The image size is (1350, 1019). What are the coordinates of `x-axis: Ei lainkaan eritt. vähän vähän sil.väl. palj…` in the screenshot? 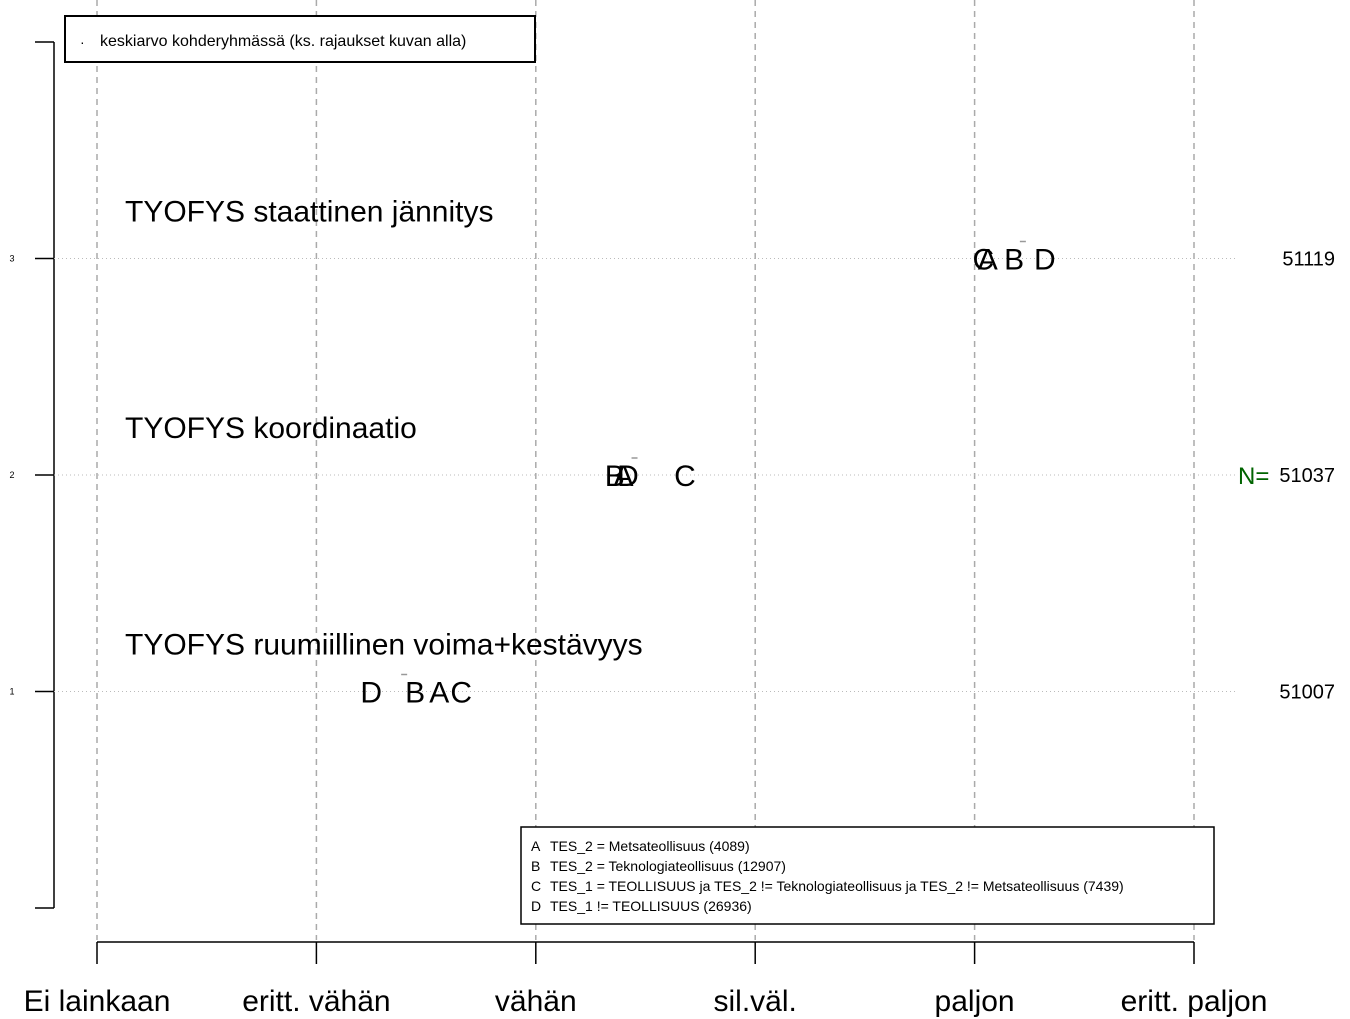 It's located at (646, 979).